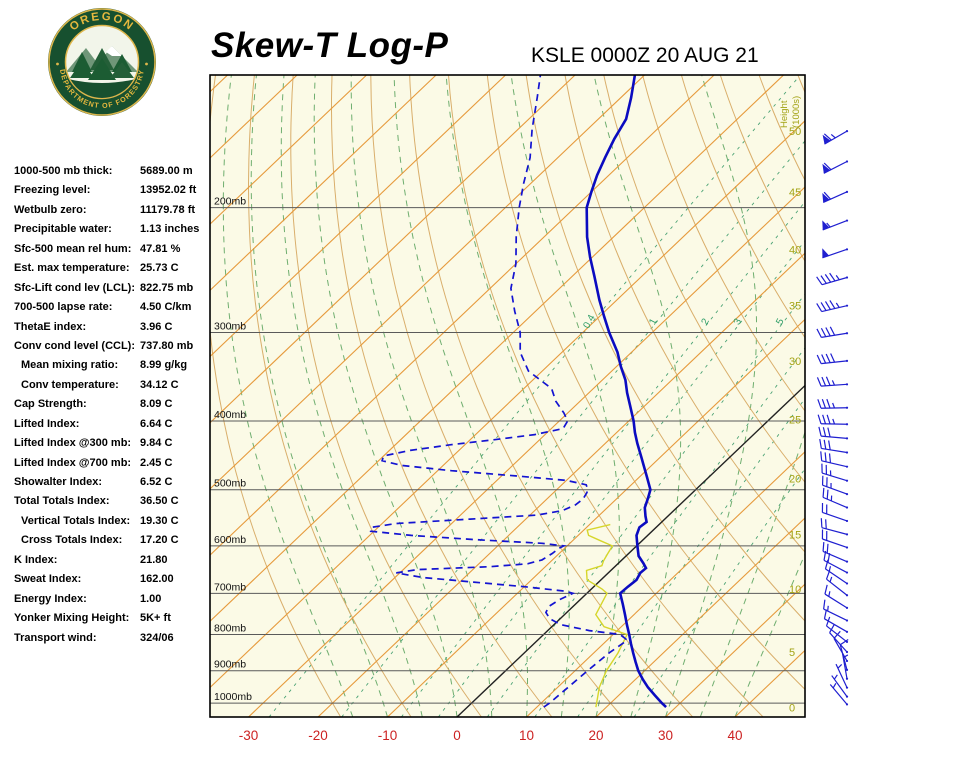 The image size is (960, 768). What do you see at coordinates (116, 310) in the screenshot?
I see `stat-row: 700-500 lapse rate: 4.50 C/km` at bounding box center [116, 310].